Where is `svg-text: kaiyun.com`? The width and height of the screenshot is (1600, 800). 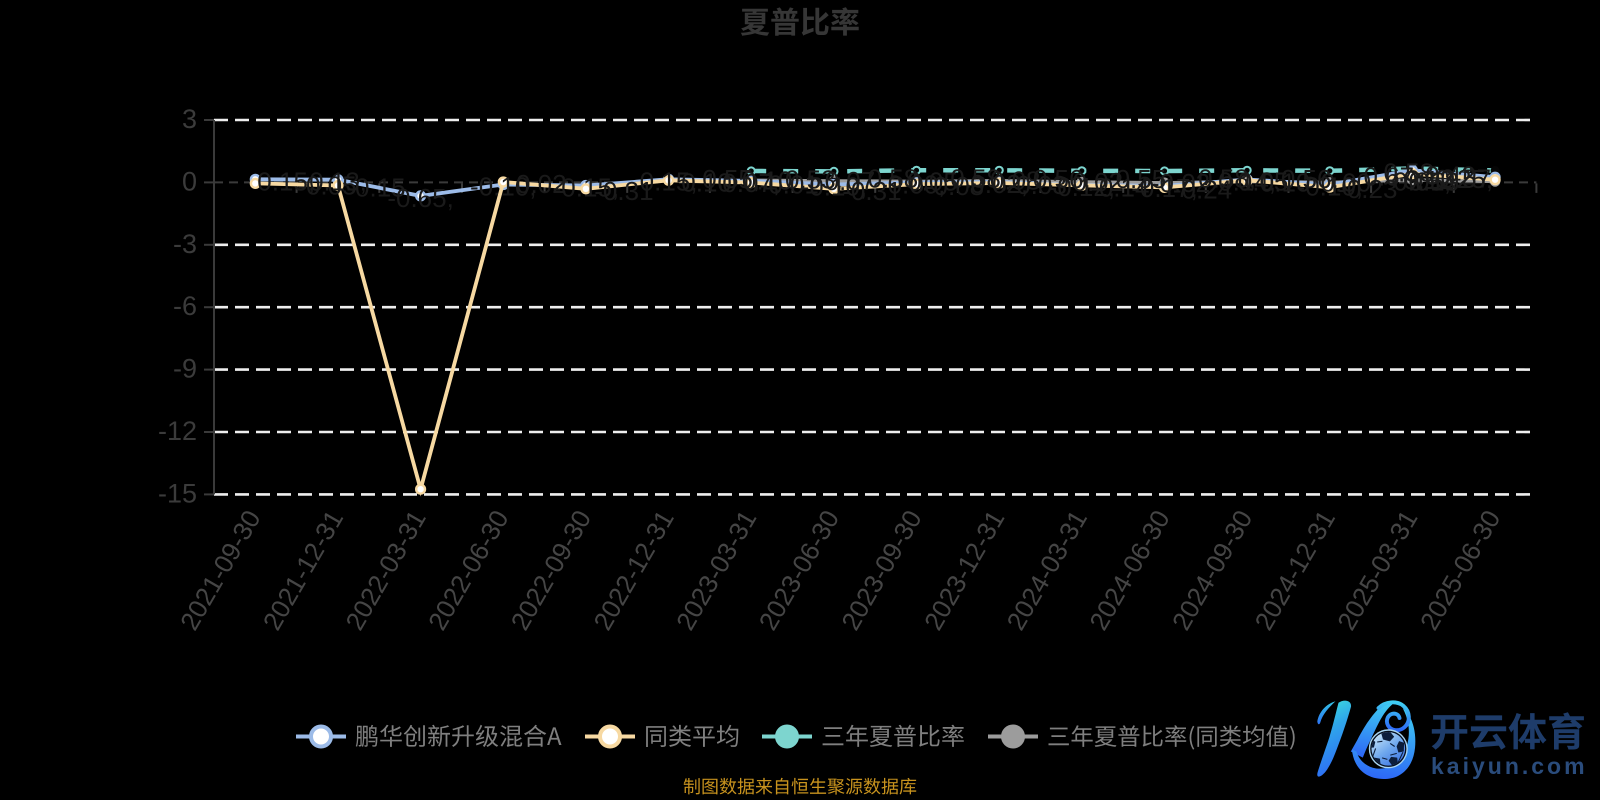 svg-text: kaiyun.com is located at coordinates (1509, 766).